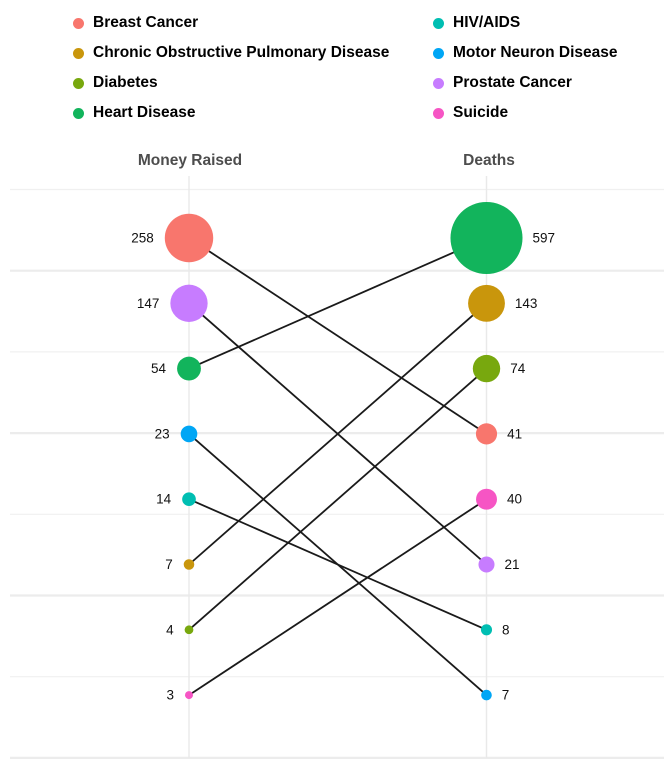  What do you see at coordinates (231, 113) in the screenshot?
I see `legend-item-heart-disease: Heart Disease` at bounding box center [231, 113].